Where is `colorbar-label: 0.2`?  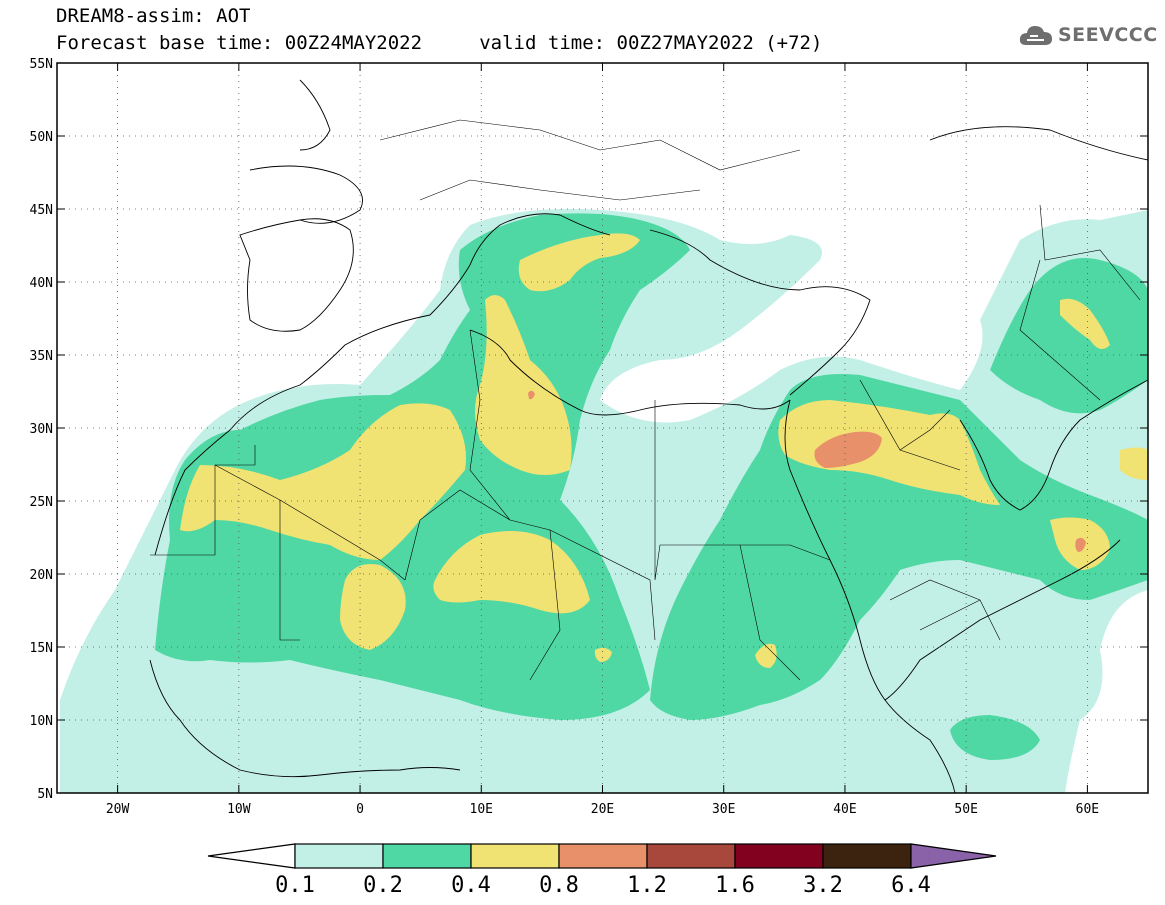
colorbar-label: 0.2 is located at coordinates (383, 885).